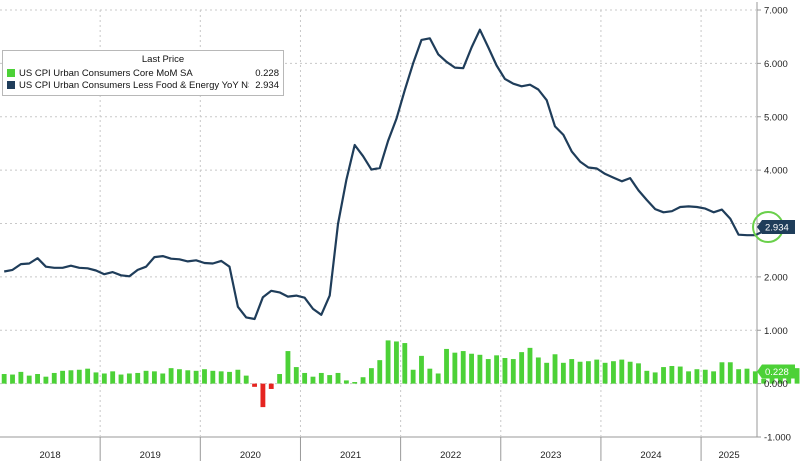 The image size is (800, 462). I want to click on y-tick-label: 5.000, so click(776, 117).